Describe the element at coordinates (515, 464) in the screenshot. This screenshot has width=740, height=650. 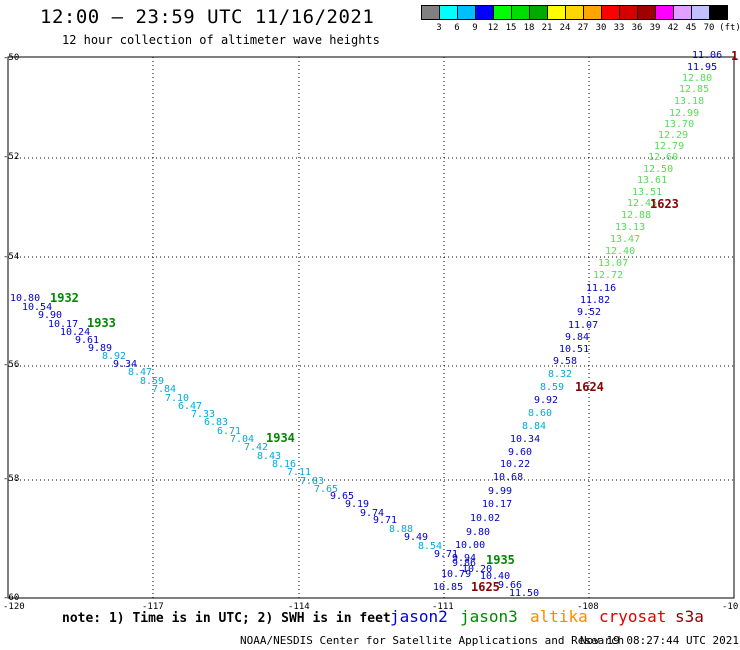
I see `wave-height-value: 10.22` at that location.